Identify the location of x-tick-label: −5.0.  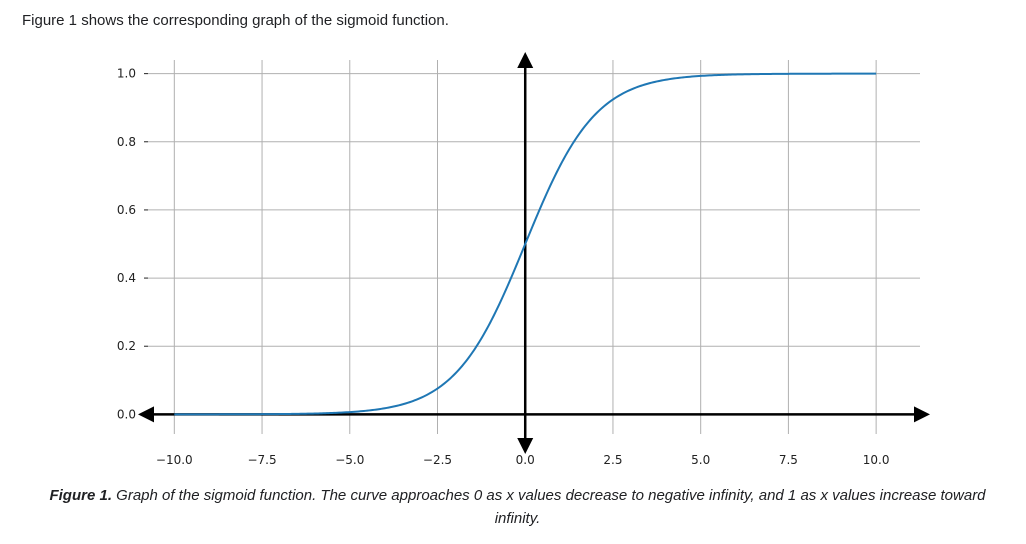
(349, 460).